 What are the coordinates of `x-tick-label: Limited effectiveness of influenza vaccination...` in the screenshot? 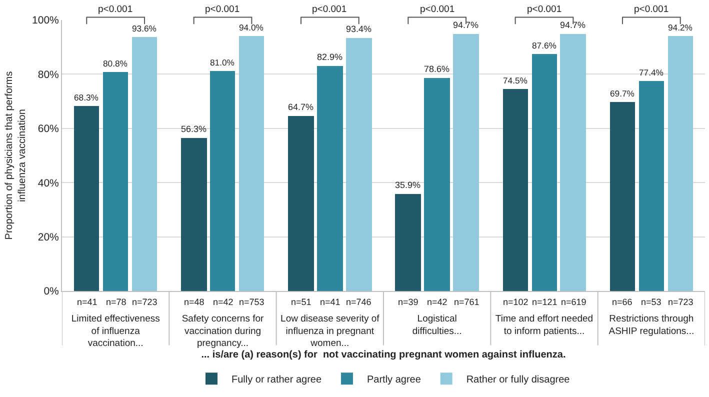 It's located at (115, 331).